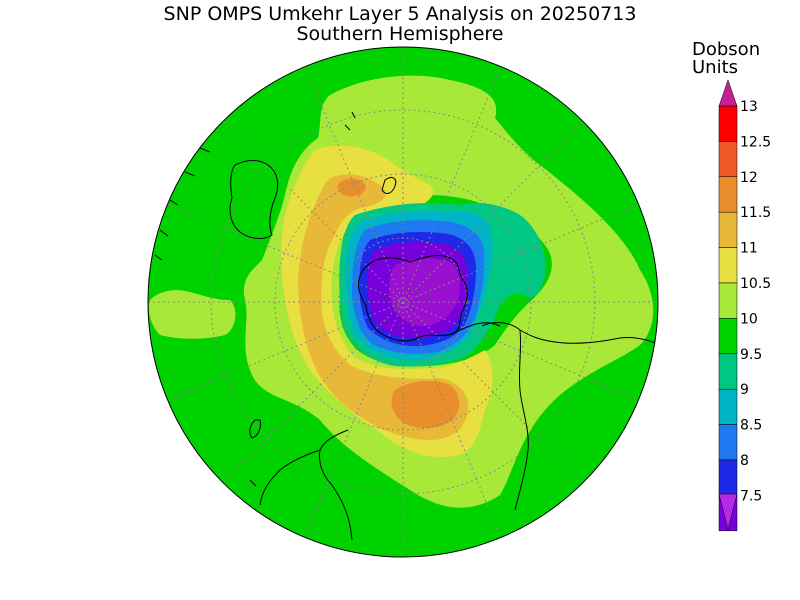  Describe the element at coordinates (749, 178) in the screenshot. I see `colorbar-level-label: 12` at that location.